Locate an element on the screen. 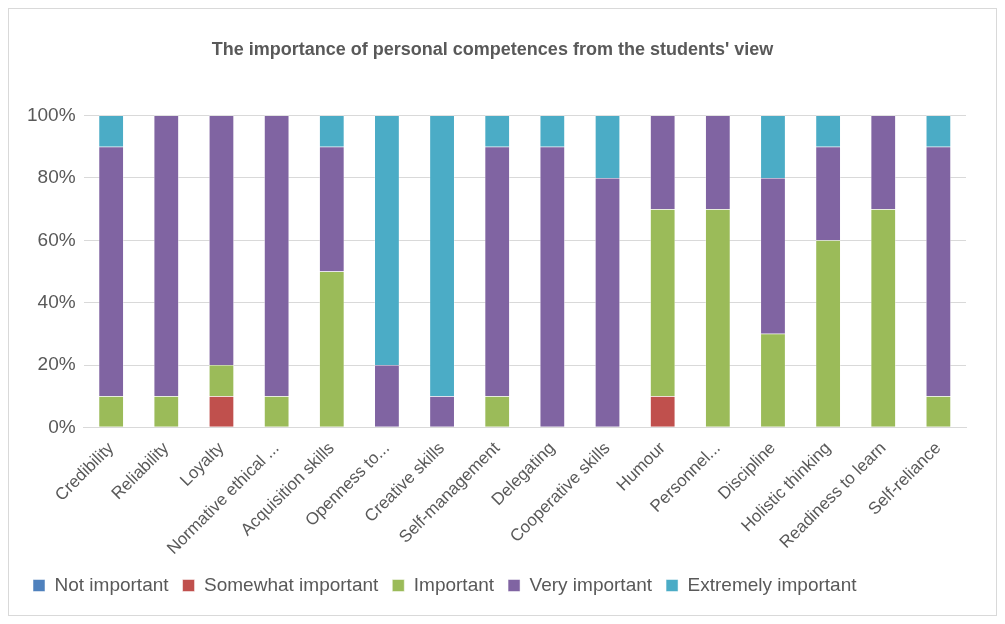  chart-title: The importance of personal competences from the students' view is located at coordinates (493, 48).